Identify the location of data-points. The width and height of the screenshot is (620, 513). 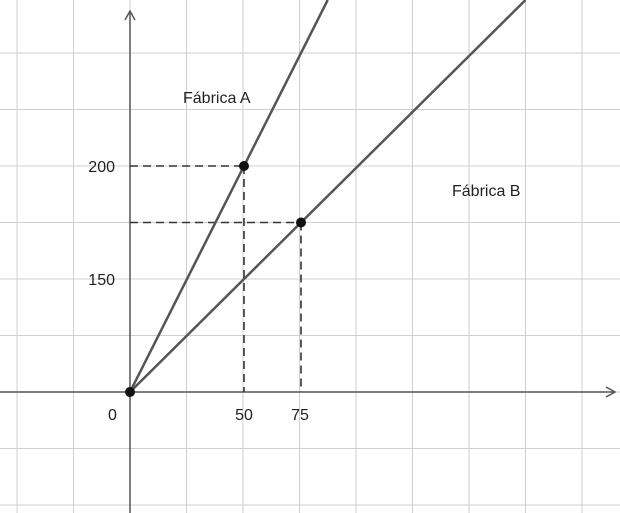
(215, 279).